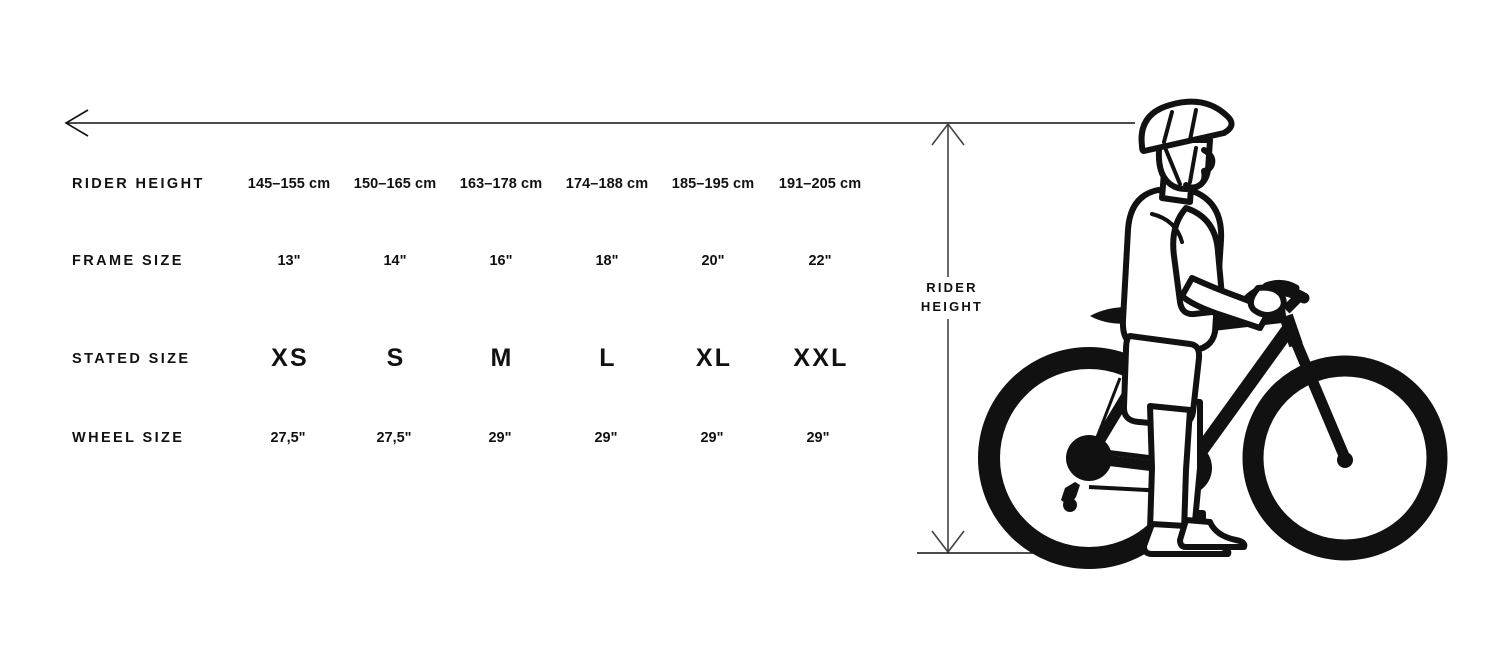 This screenshot has height=667, width=1500. Describe the element at coordinates (138, 184) in the screenshot. I see `row-label-rider-height: RIDER HEIGHT` at that location.